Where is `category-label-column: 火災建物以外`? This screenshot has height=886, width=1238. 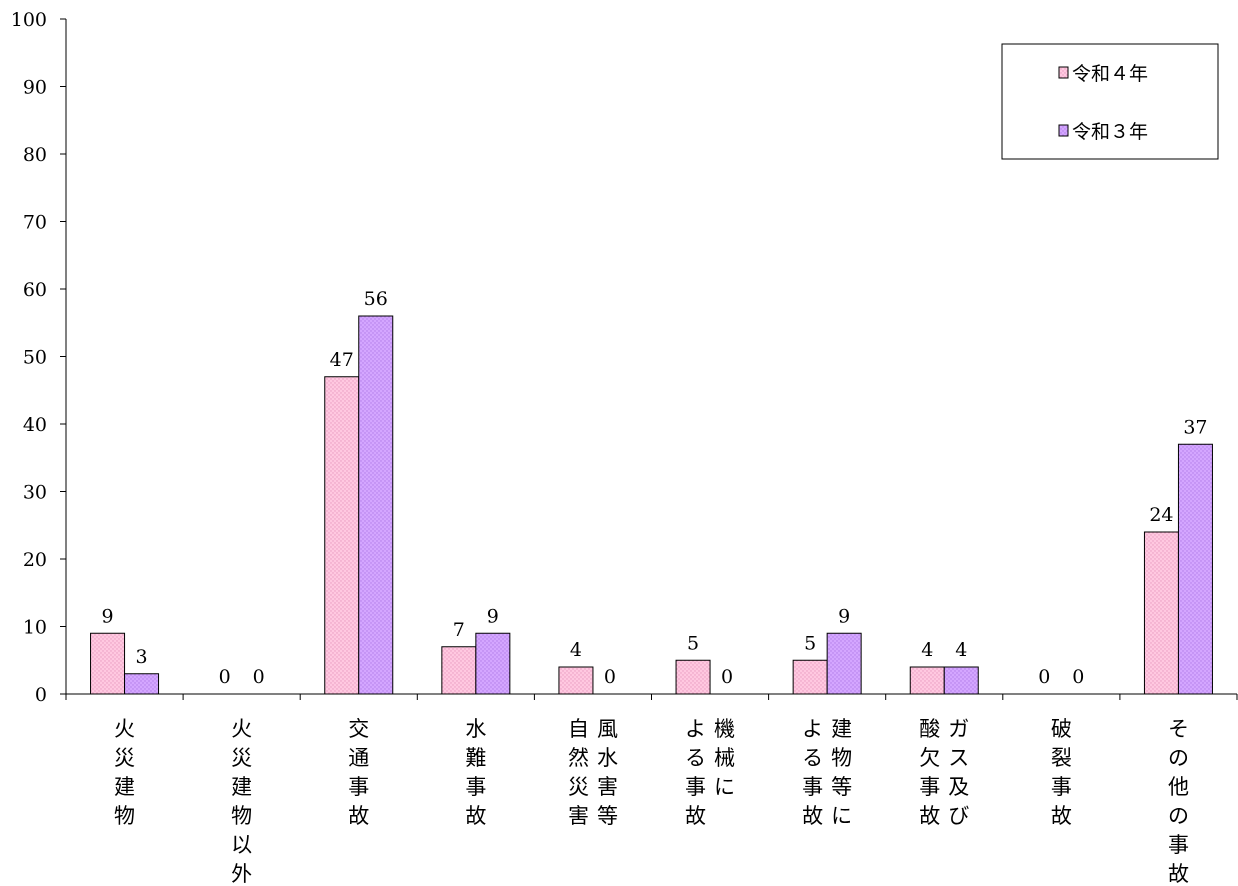 category-label-column: 火災建物以外 is located at coordinates (241, 801).